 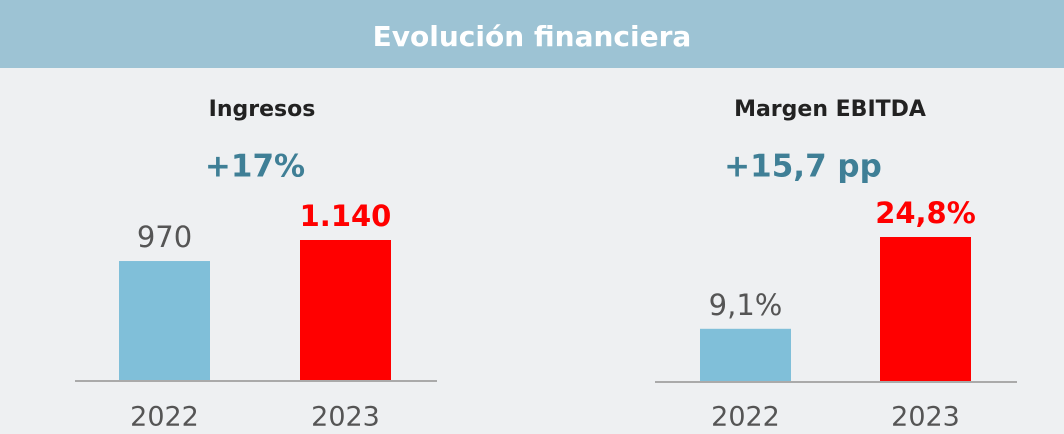 I want to click on chart-title: Ingresos, so click(x=262, y=109).